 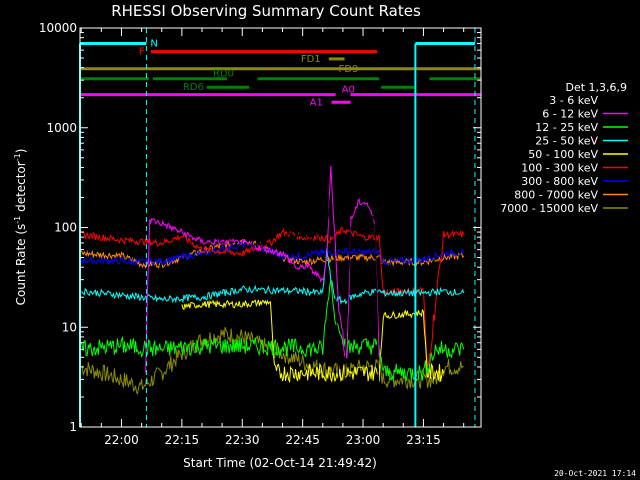 What do you see at coordinates (21, 188) in the screenshot?
I see `y-axis-label-mid: detector` at bounding box center [21, 188].